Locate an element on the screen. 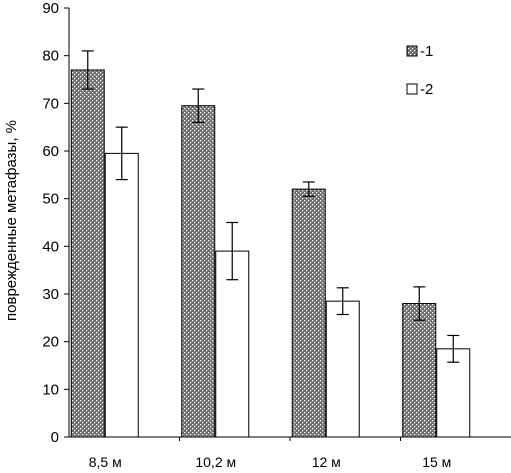 This screenshot has height=473, width=511. y-tick-label: 70 is located at coordinates (50, 103).